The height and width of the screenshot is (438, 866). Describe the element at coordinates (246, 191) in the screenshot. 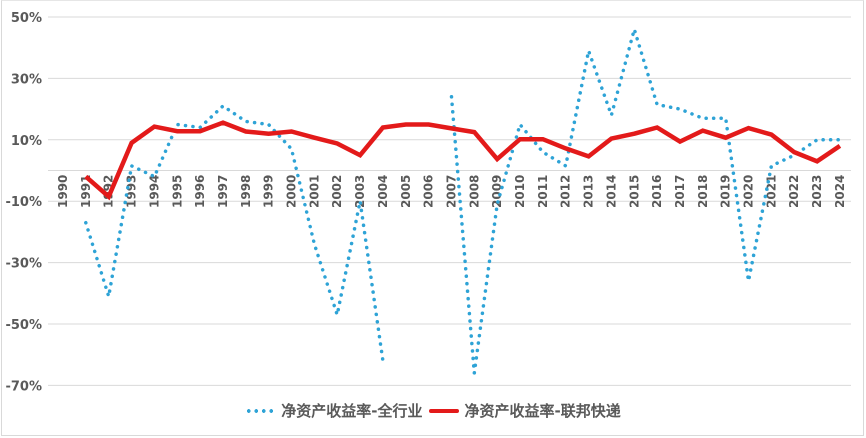

I see `x-tick-label: 1998` at that location.